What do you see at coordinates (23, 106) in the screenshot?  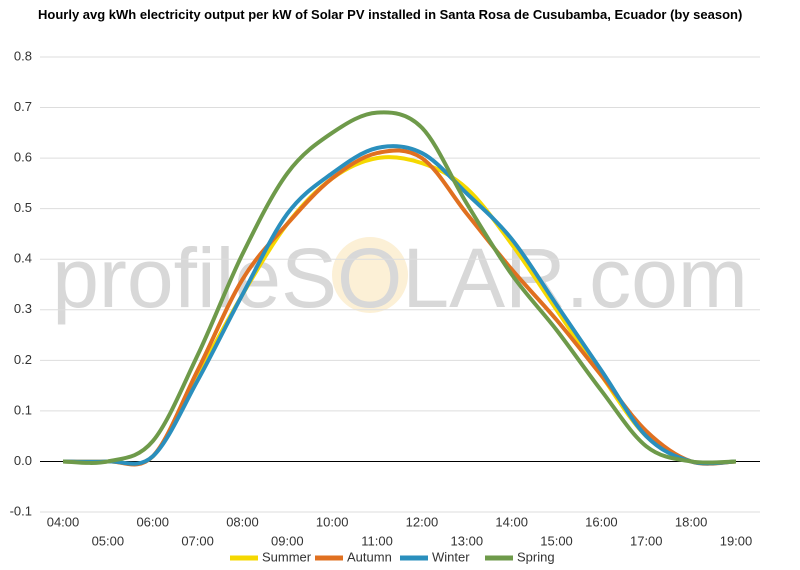 I see `y-tick-label: 0.7` at bounding box center [23, 106].